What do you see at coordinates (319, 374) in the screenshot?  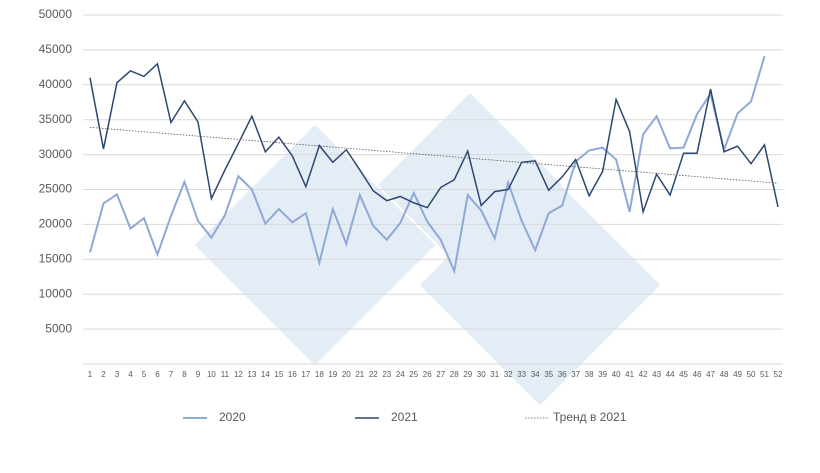 I see `x-tick-label: 18` at bounding box center [319, 374].